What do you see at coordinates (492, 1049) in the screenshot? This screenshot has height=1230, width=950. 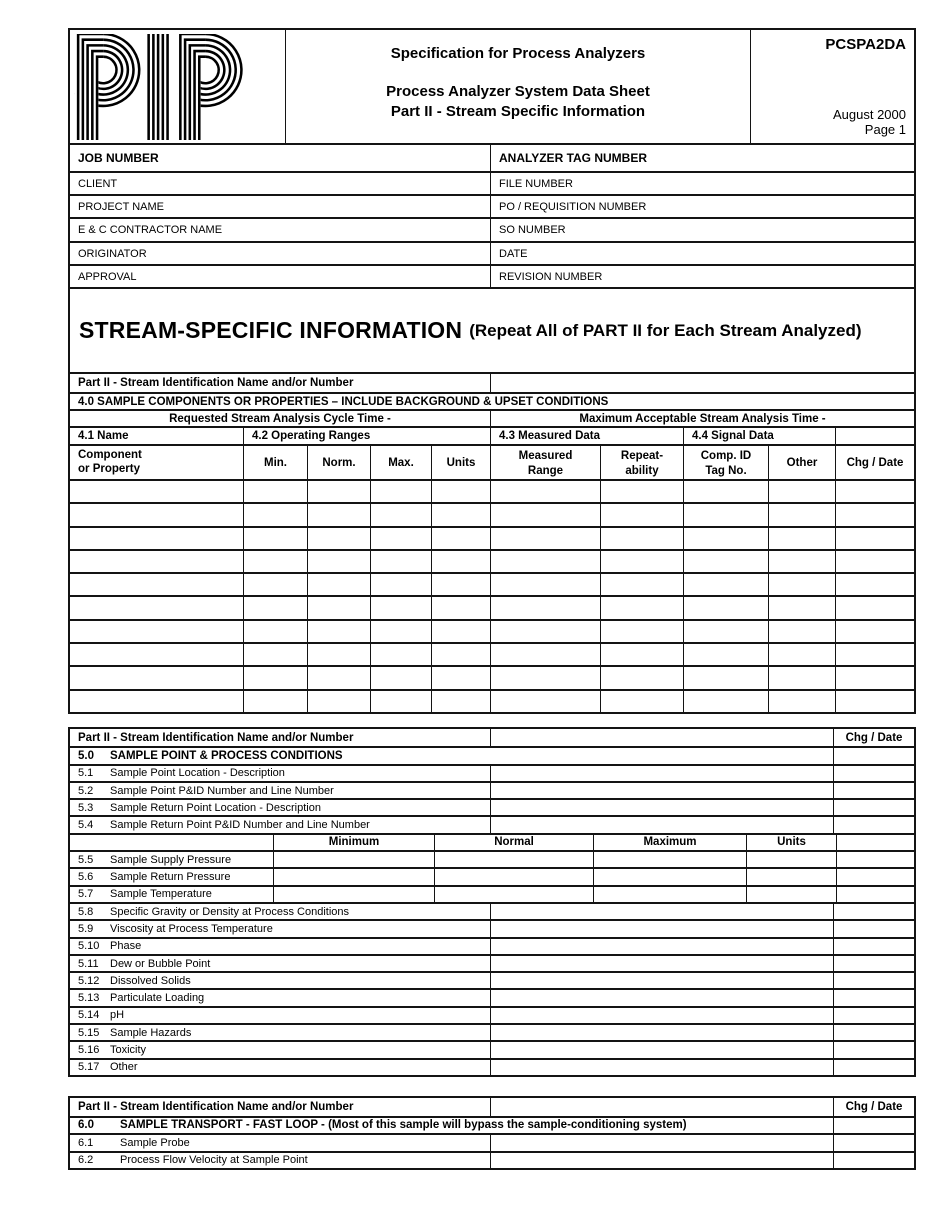 I see `spec-row: 5.16 Toxicity` at bounding box center [492, 1049].